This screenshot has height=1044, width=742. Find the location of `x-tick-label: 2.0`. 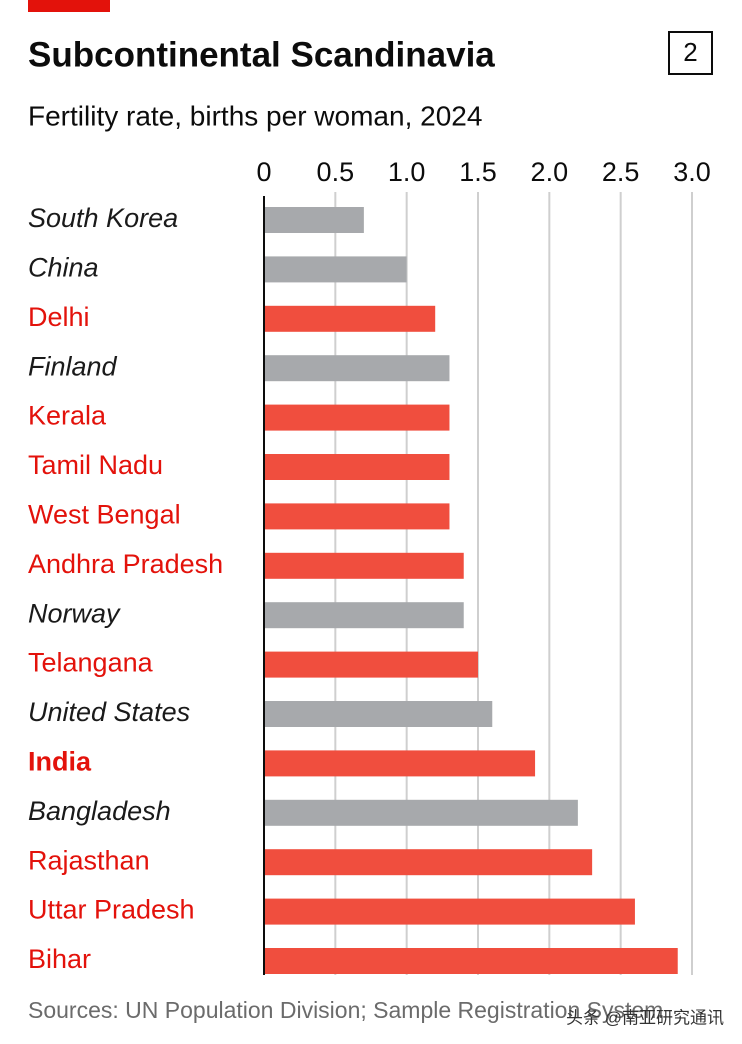

x-tick-label: 2.0 is located at coordinates (550, 172).